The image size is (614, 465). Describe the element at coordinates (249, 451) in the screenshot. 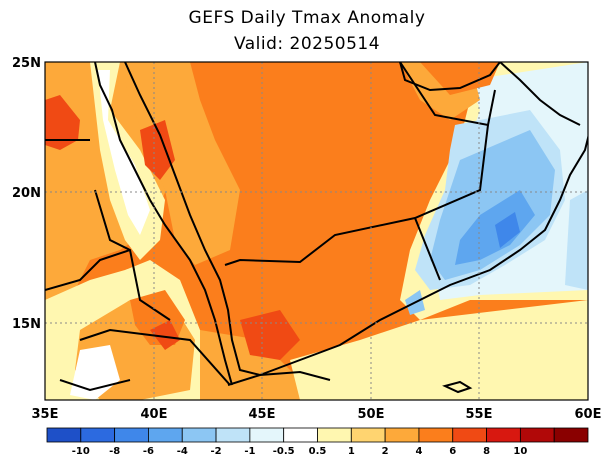

I see `colorbar-label: -1` at that location.